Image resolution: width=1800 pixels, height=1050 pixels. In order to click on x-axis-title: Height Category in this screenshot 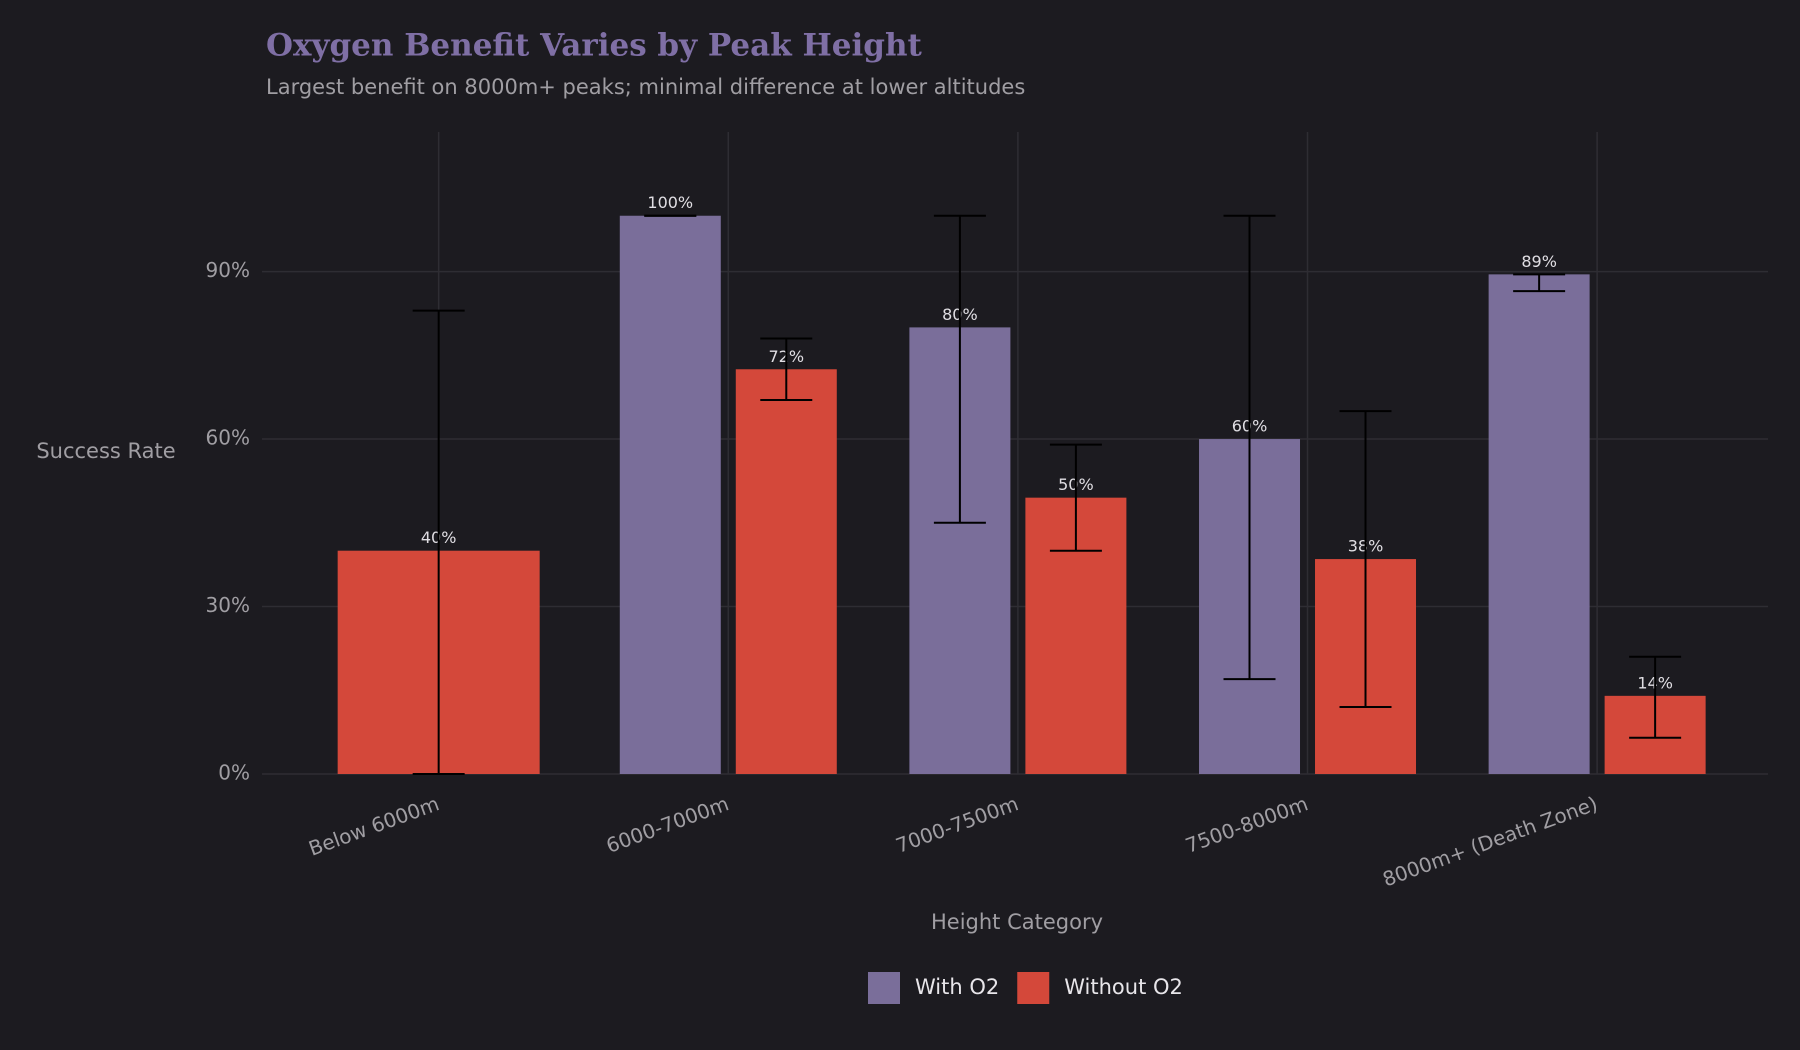, I will do `click(1017, 922)`.